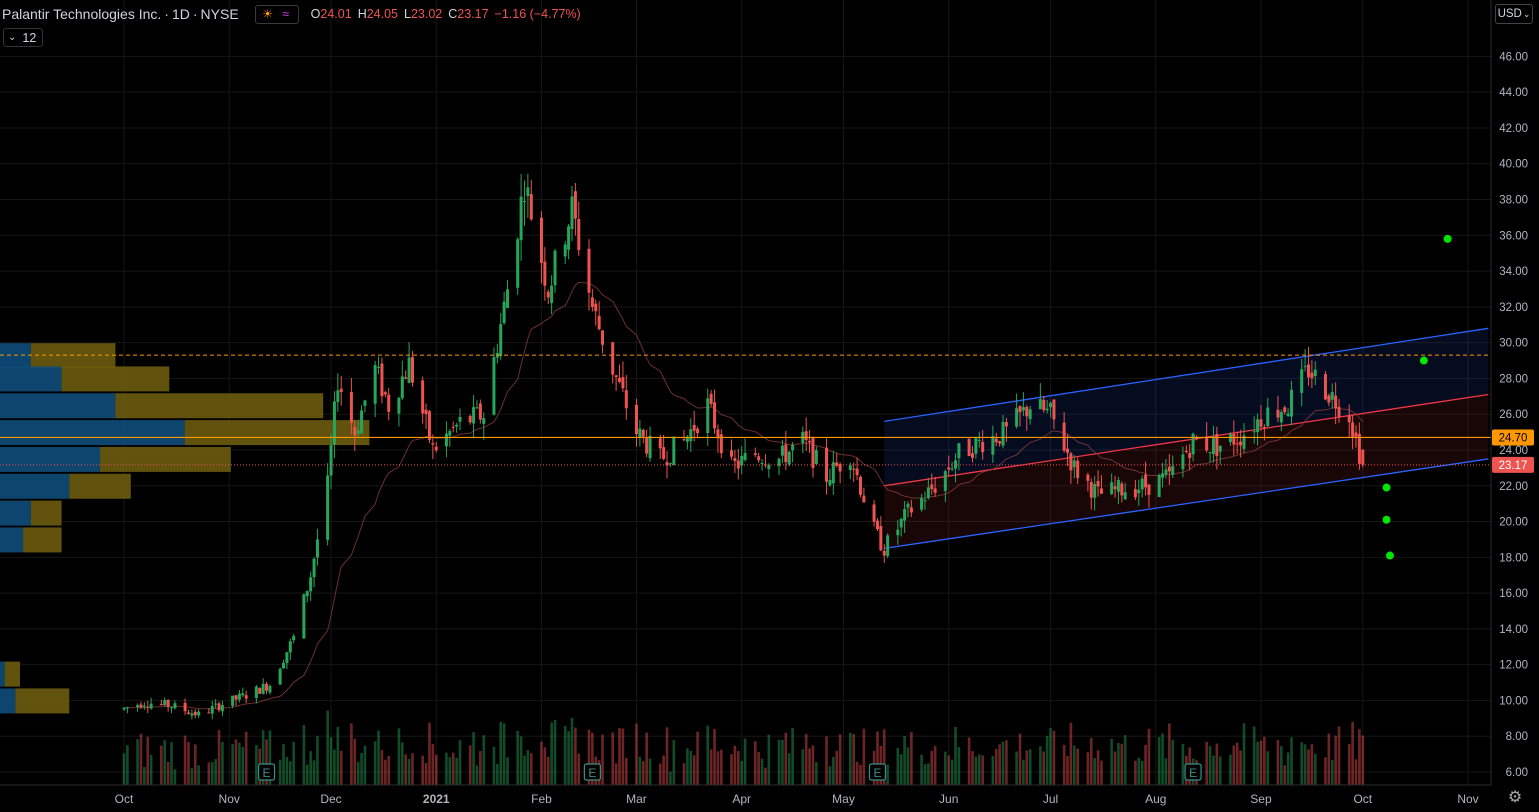 The image size is (1539, 812). Describe the element at coordinates (436, 799) in the screenshot. I see `time-tick-label: 2021` at that location.